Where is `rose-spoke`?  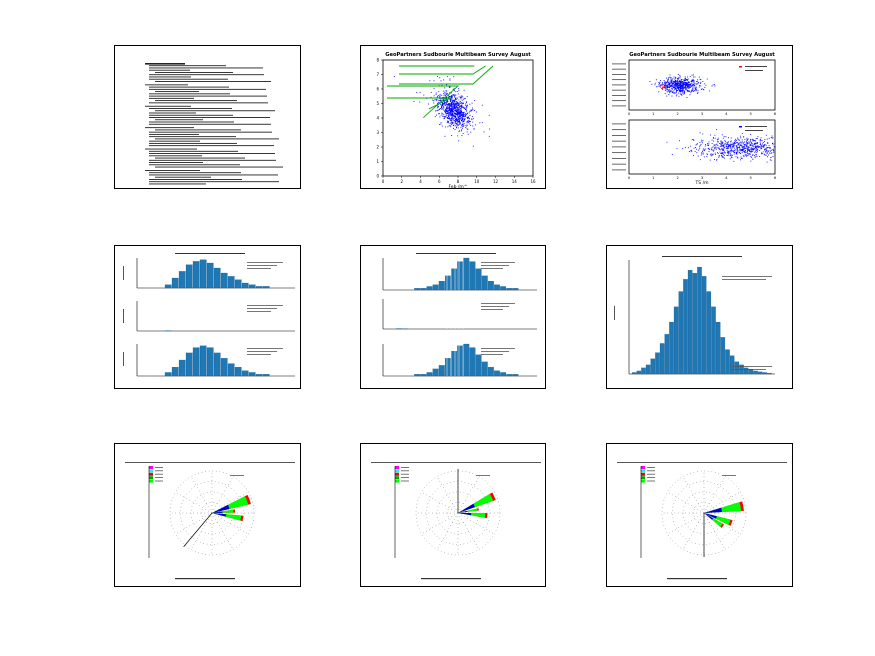
rose-spoke is located at coordinates (693, 495).